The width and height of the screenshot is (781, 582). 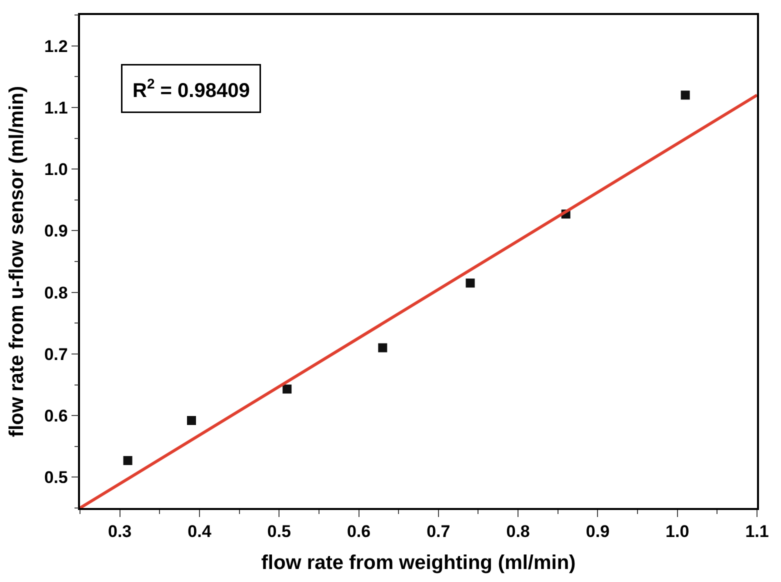 I want to click on x-axis-title: flow rate from weighting (ml/min), so click(x=418, y=563).